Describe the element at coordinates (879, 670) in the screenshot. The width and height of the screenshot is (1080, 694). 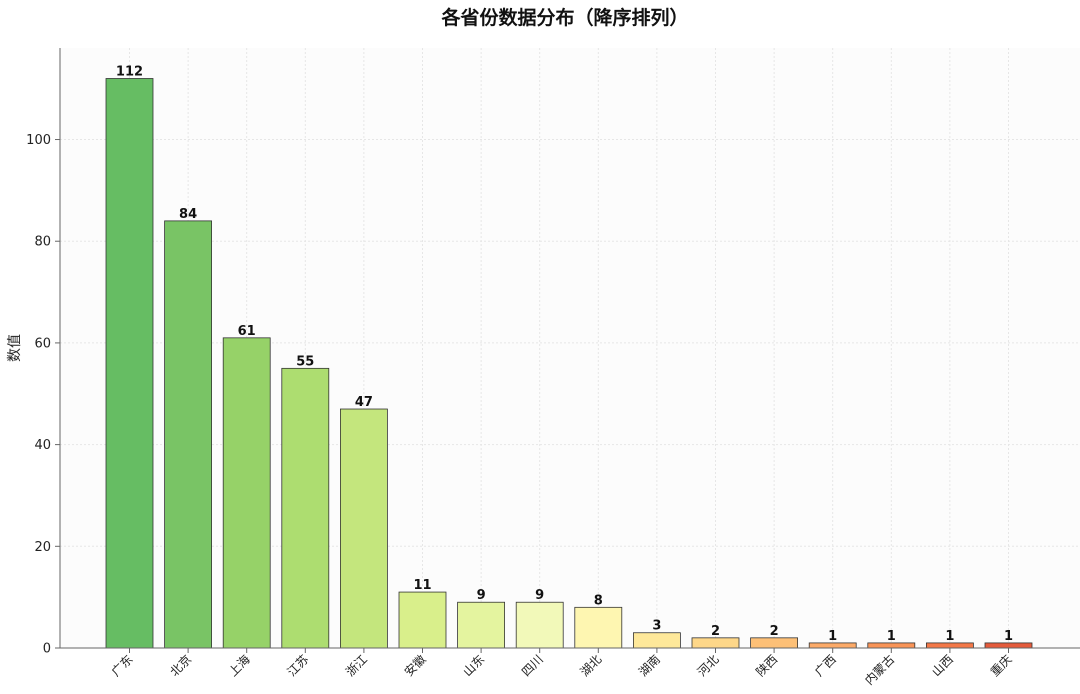
I see `x-tick-label: 内蒙古` at that location.